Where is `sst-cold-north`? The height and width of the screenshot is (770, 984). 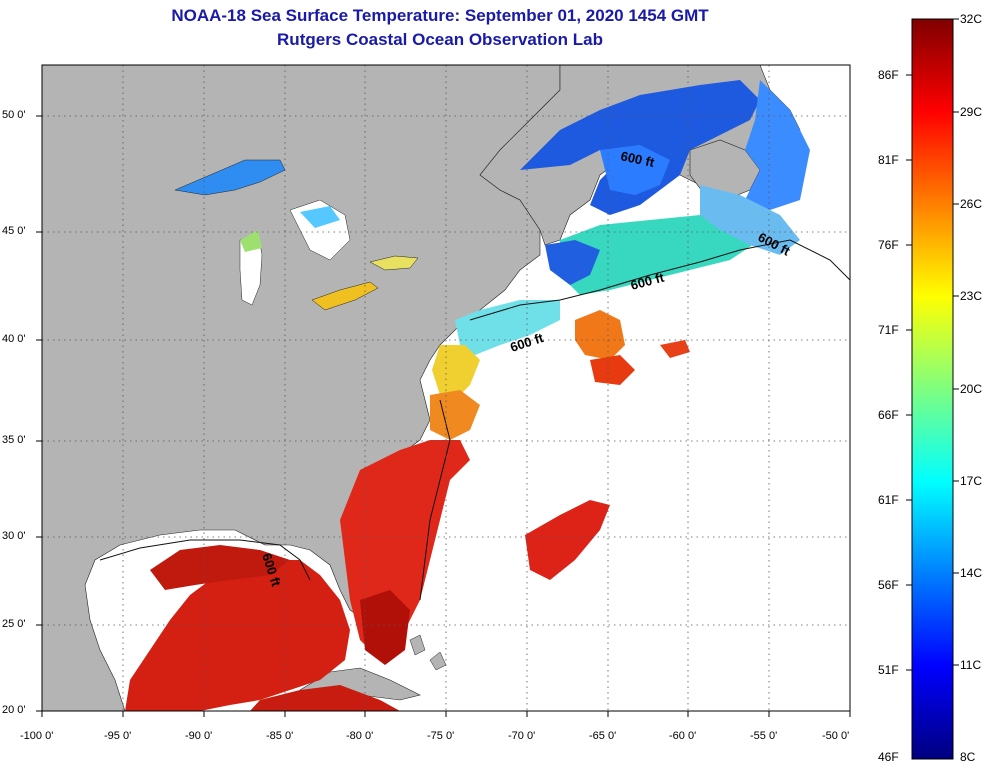
sst-cold-north is located at coordinates (635, 170).